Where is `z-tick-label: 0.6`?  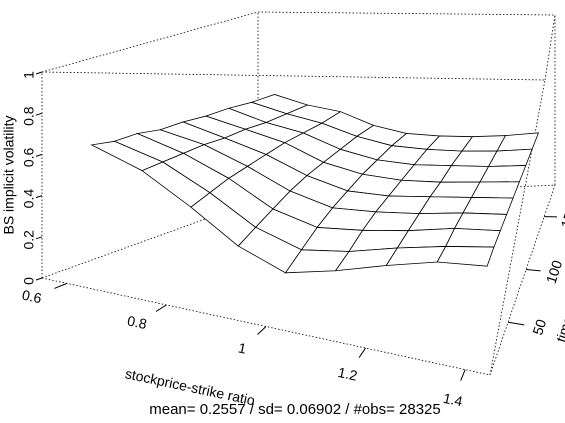 z-tick-label: 0.6 is located at coordinates (29, 157).